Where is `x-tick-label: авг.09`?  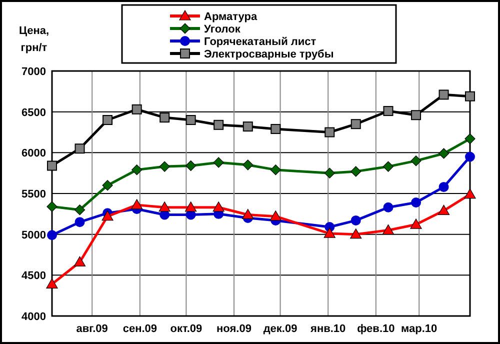 x-tick-label: авг.09 is located at coordinates (92, 329).